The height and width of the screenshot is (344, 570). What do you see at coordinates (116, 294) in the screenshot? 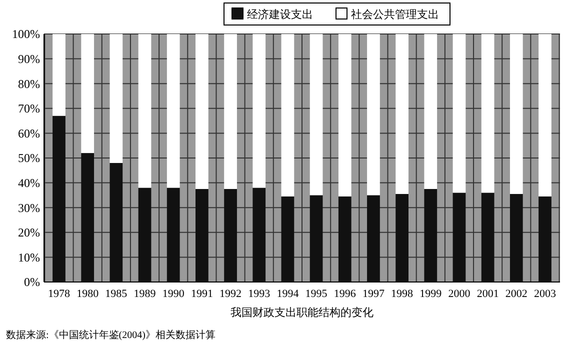
I see `x-tick-label: 1985` at bounding box center [116, 294].